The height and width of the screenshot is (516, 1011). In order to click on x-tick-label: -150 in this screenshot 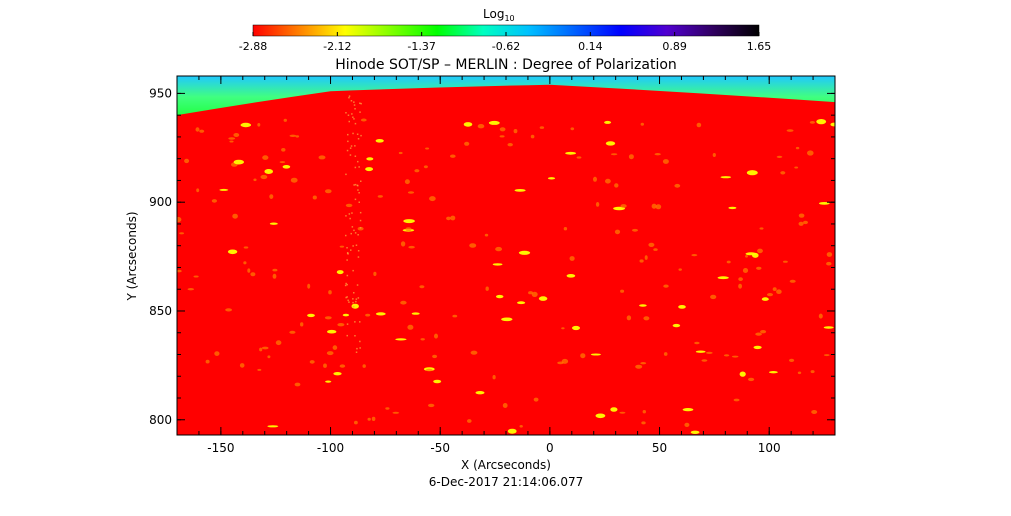, I will do `click(220, 448)`.